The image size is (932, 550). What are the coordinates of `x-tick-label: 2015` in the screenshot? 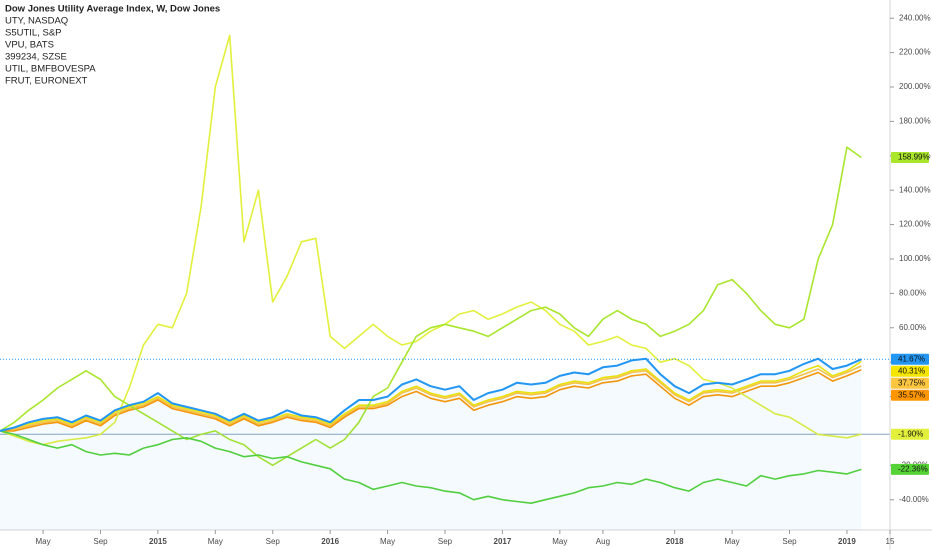 It's located at (158, 541).